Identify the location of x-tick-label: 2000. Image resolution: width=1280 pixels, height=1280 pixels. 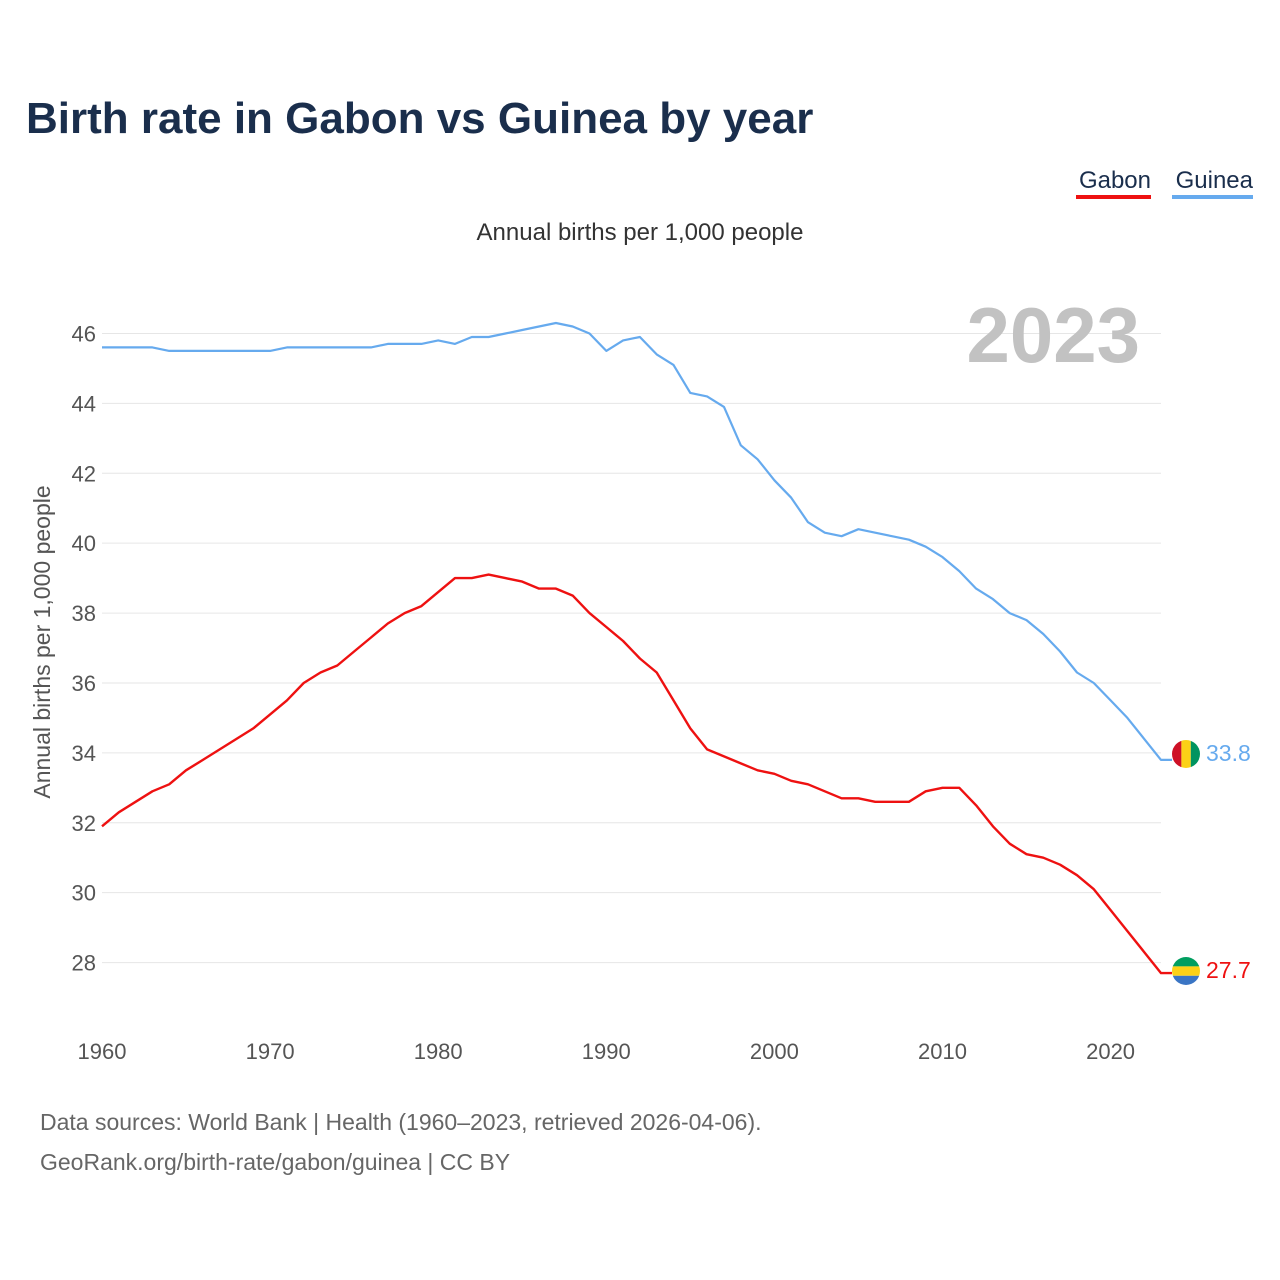
(774, 1051).